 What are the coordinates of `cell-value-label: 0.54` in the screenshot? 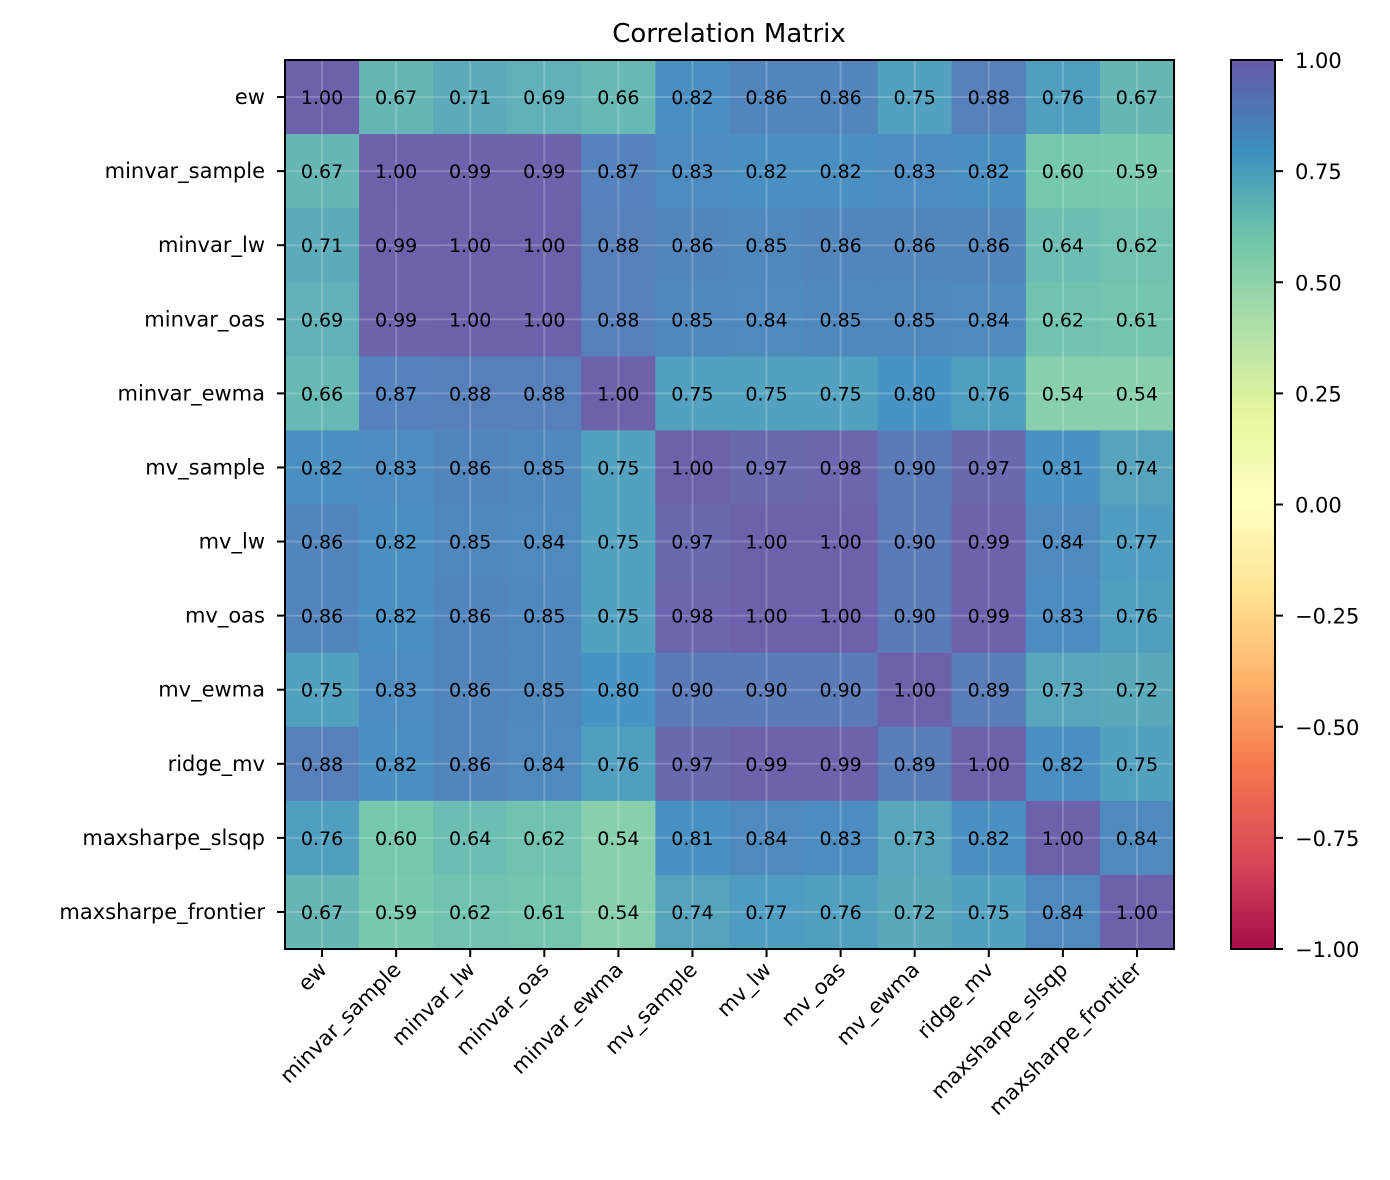 It's located at (618, 913).